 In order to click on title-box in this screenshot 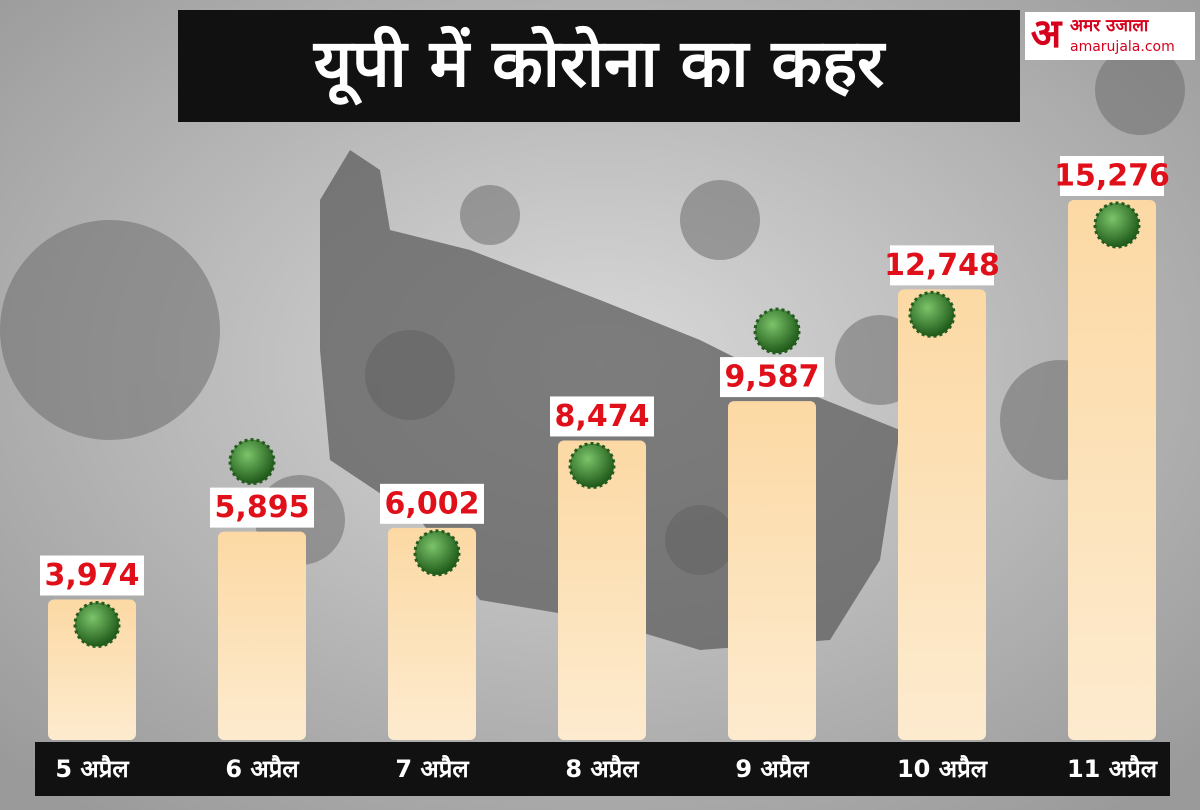, I will do `click(599, 66)`.